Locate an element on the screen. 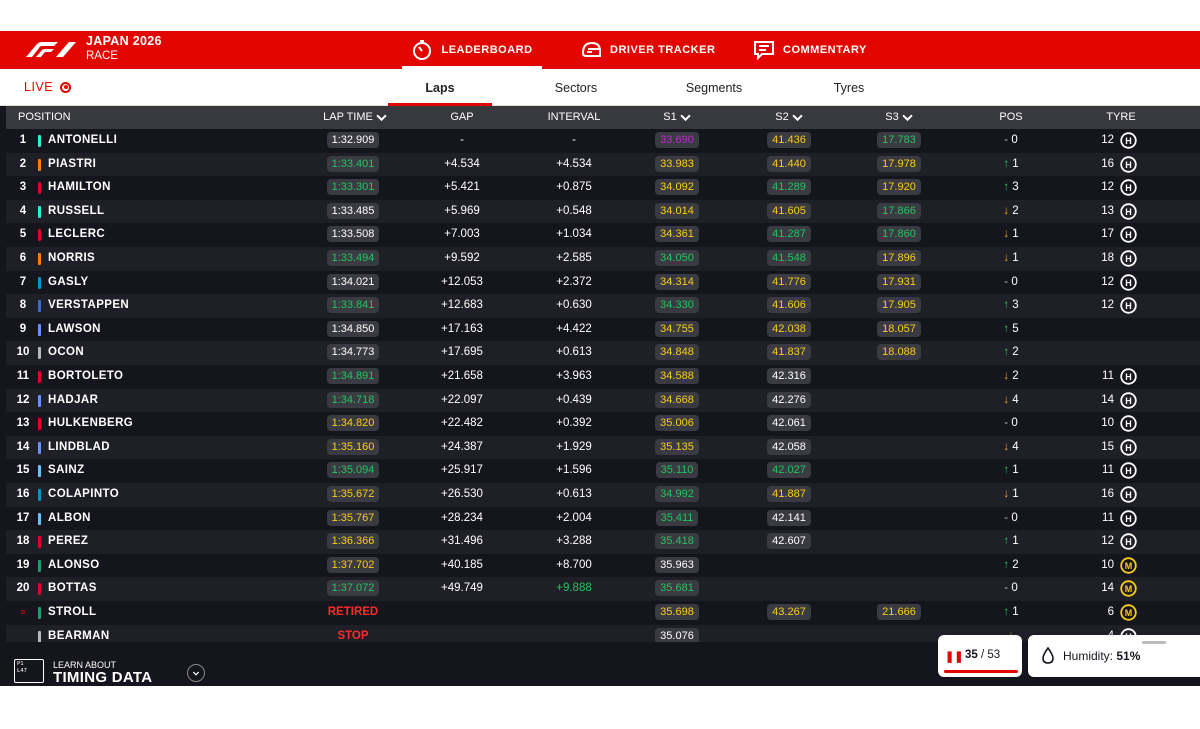  driver-name: ANTONELLI is located at coordinates (83, 140).